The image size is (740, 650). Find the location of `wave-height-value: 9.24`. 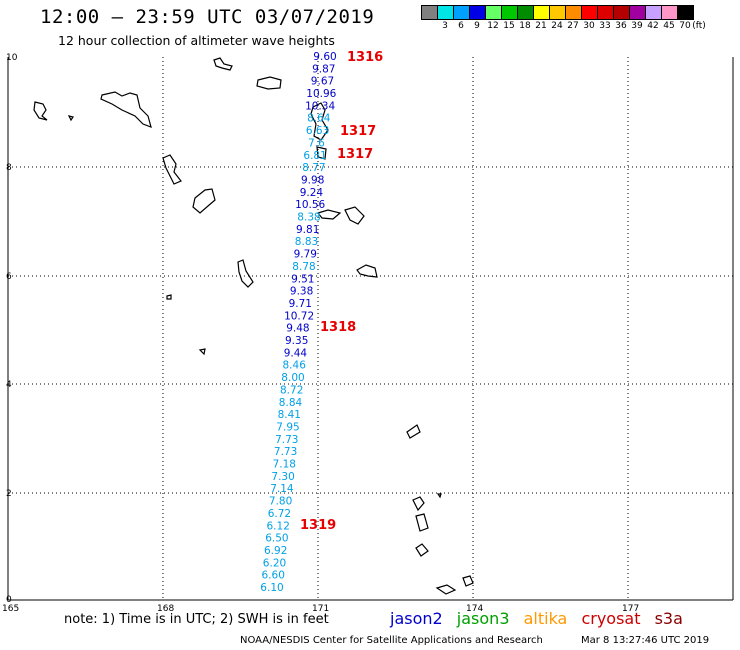

wave-height-value: 9.24 is located at coordinates (312, 193).